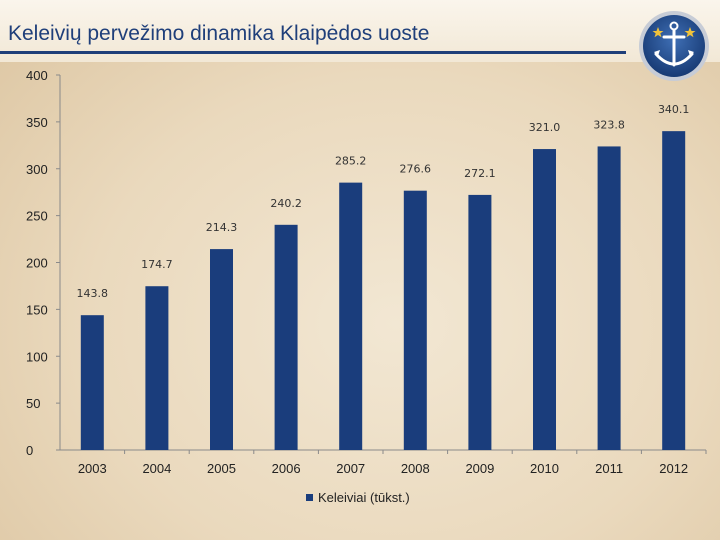  Describe the element at coordinates (157, 264) in the screenshot. I see `data-label: 174.7` at that location.